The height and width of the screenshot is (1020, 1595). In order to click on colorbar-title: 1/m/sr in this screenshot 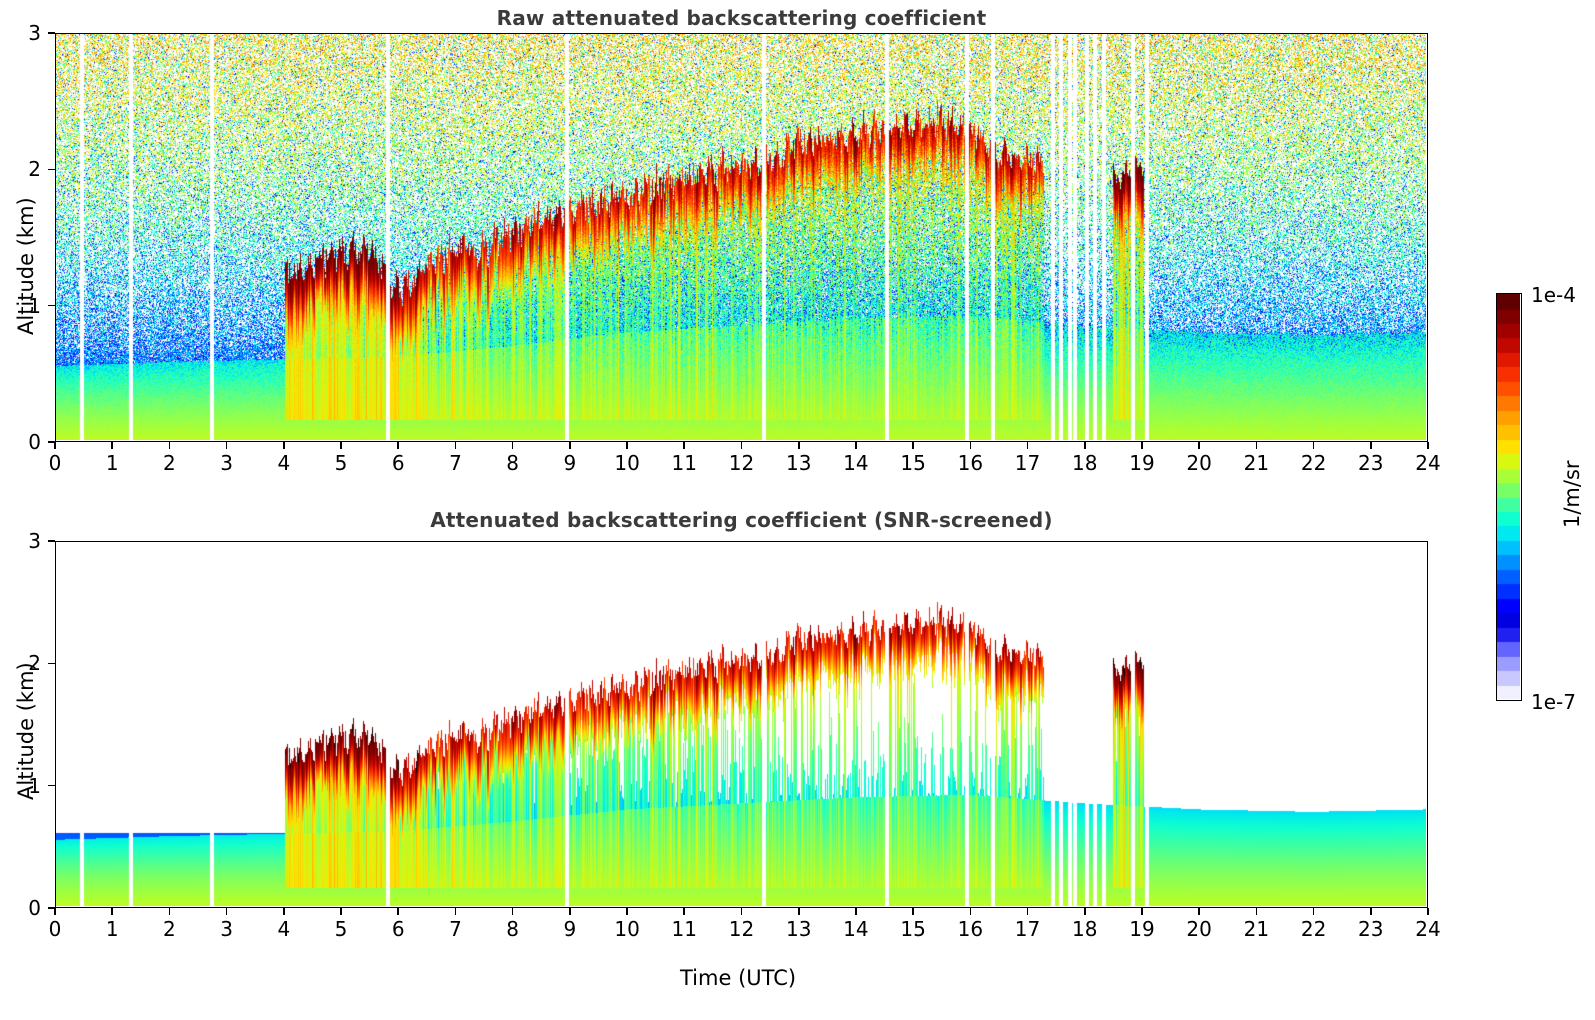, I will do `click(1572, 494)`.